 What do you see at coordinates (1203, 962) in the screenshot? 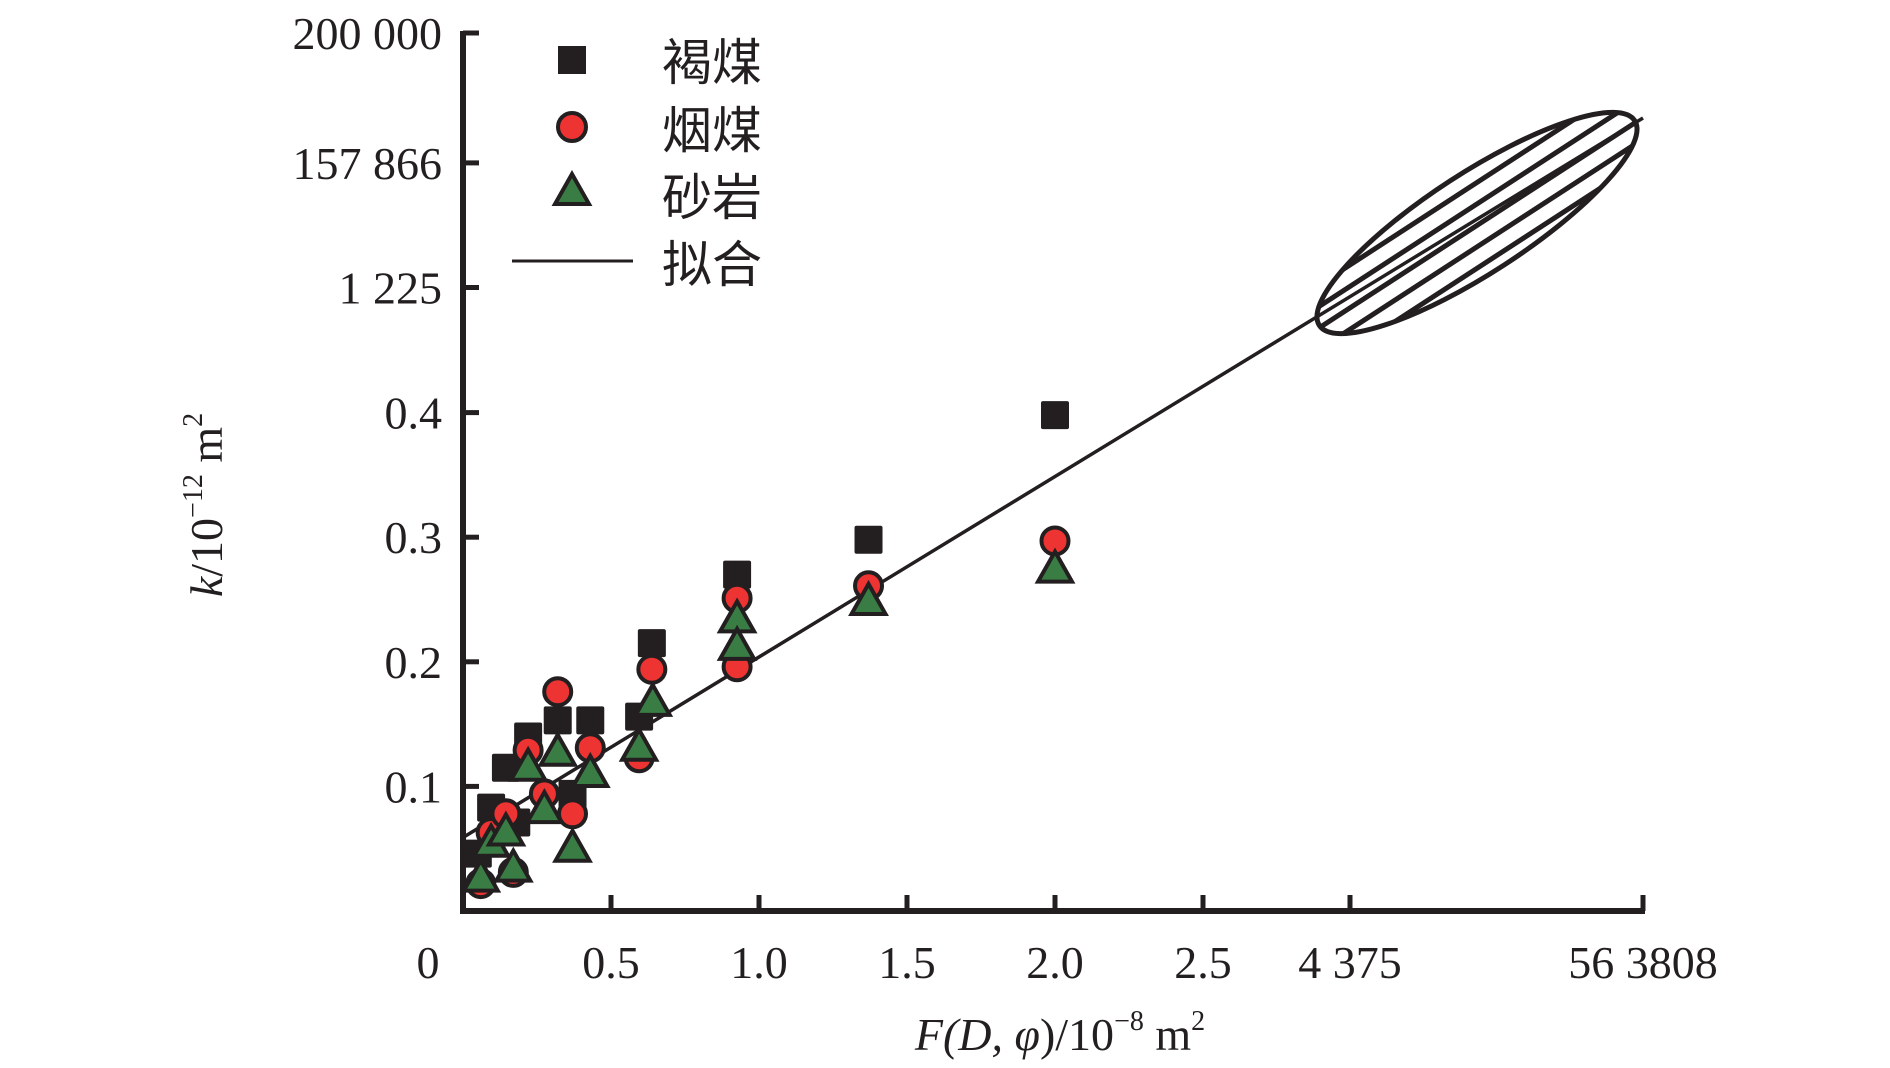
I see `x-tick-label: 2.5` at bounding box center [1203, 962].